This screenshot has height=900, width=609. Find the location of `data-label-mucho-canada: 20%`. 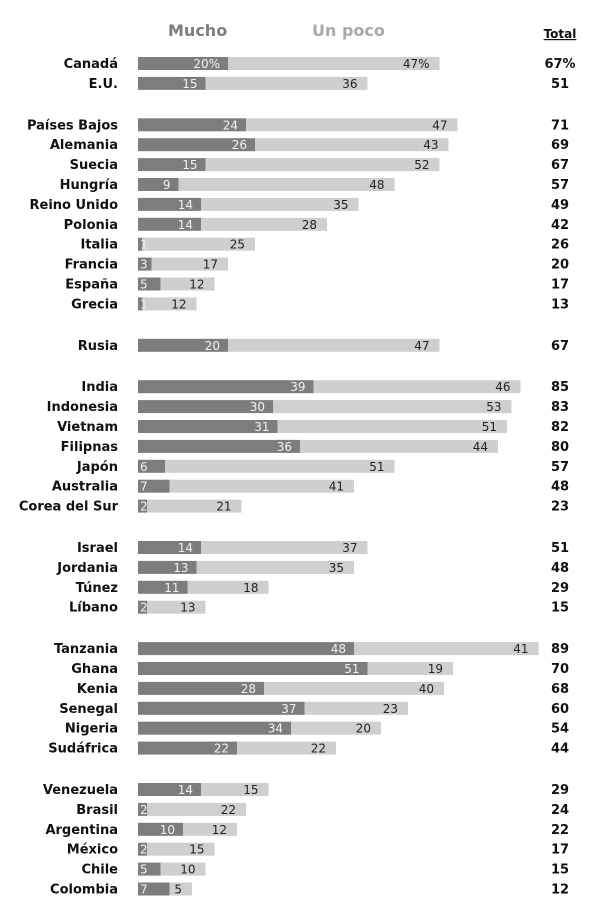

data-label-mucho-canada: 20% is located at coordinates (206, 64).